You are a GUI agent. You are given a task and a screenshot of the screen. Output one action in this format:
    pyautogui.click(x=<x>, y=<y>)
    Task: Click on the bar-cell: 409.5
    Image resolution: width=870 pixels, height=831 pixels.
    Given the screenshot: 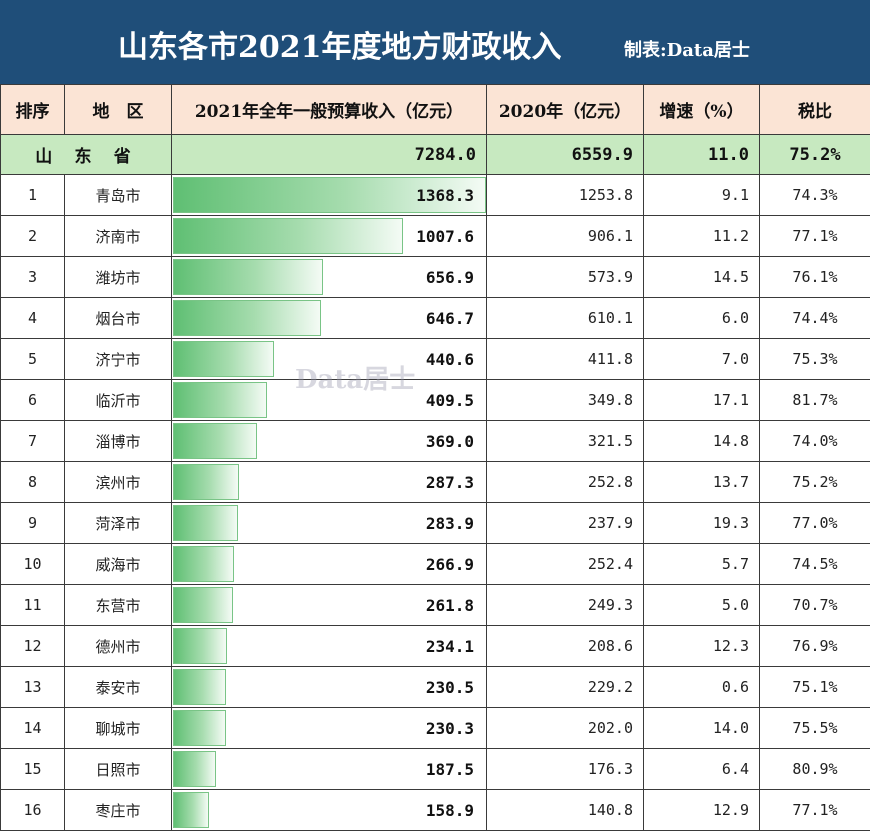 What is the action you would take?
    pyautogui.click(x=329, y=400)
    